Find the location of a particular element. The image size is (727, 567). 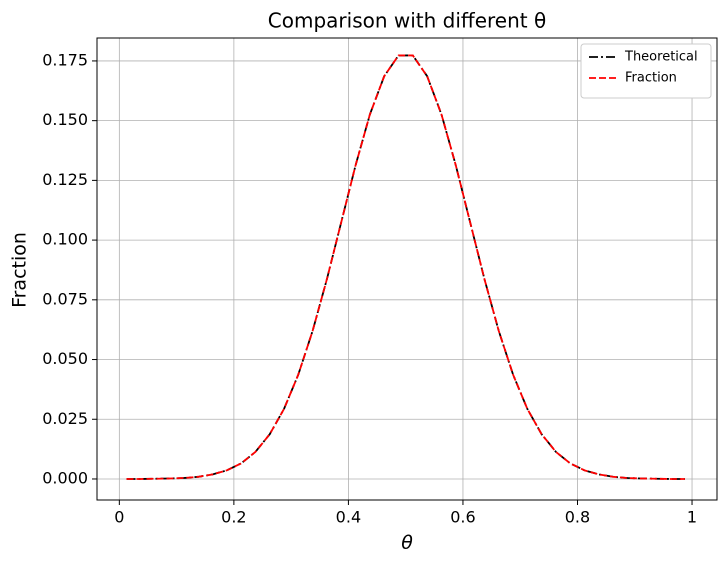

legend: Theoretical Fraction is located at coordinates (646, 71).